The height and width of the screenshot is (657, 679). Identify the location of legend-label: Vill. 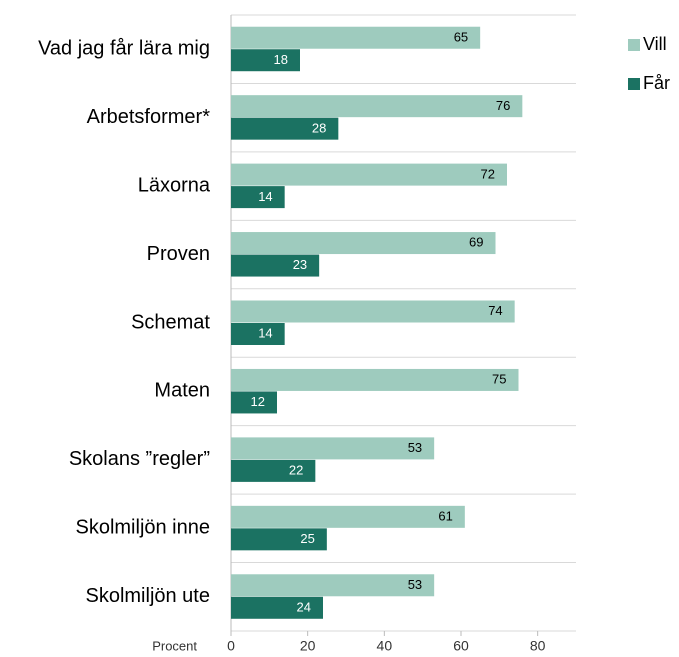
(655, 44).